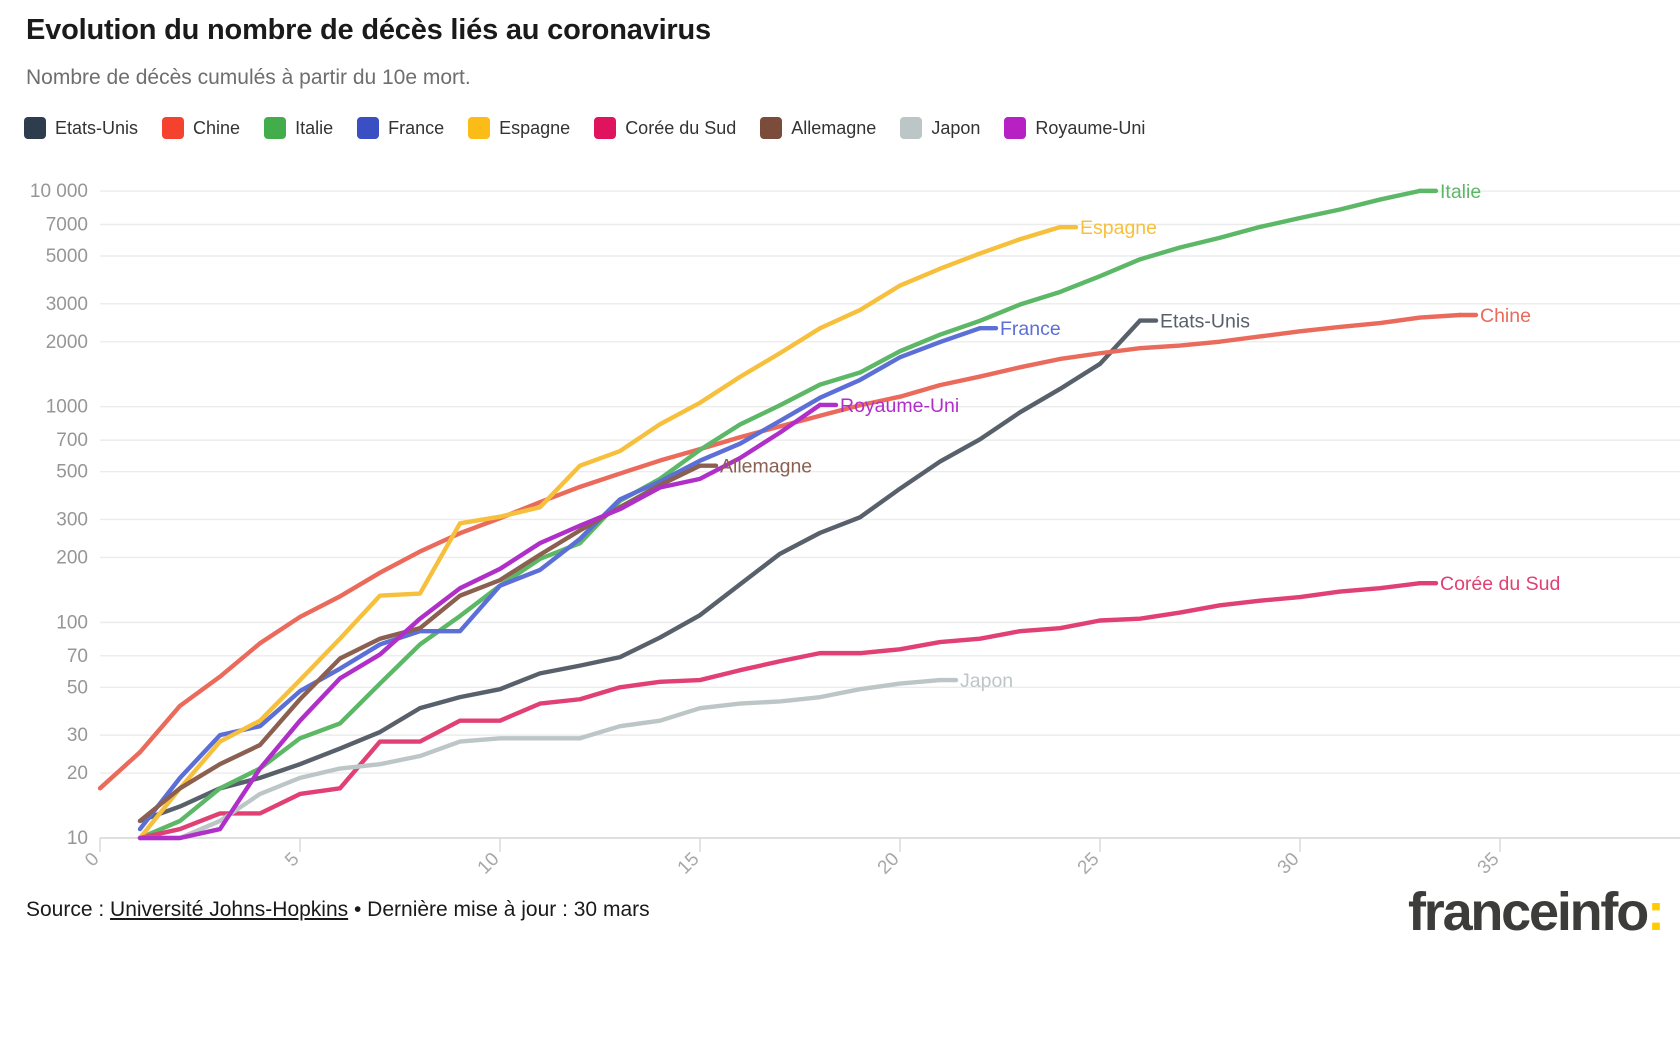  Describe the element at coordinates (899, 406) in the screenshot. I see `series-end-label-royaume-uni: Royaume-Uni` at that location.